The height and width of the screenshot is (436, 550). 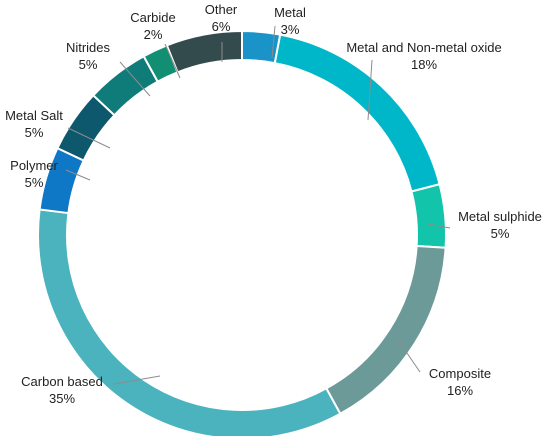 I want to click on slice-label: Metal and Non-metal oxide, so click(x=423, y=47).